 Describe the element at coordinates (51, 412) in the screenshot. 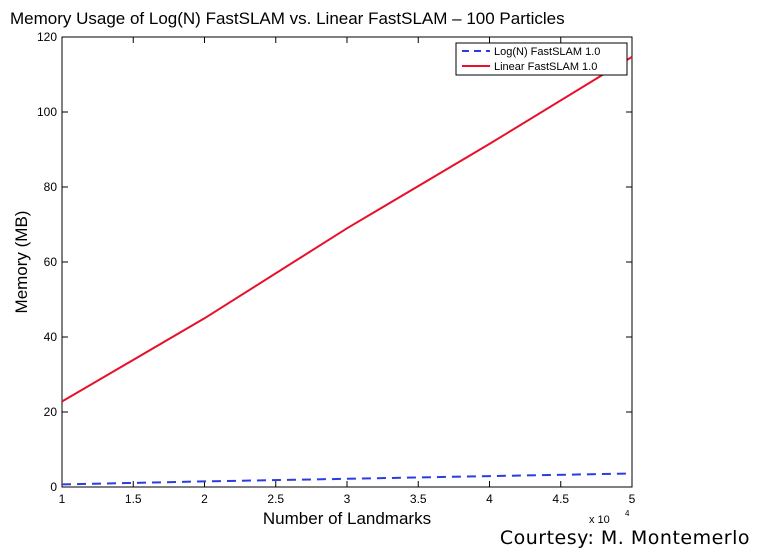

I see `y-tick-label: 20` at that location.